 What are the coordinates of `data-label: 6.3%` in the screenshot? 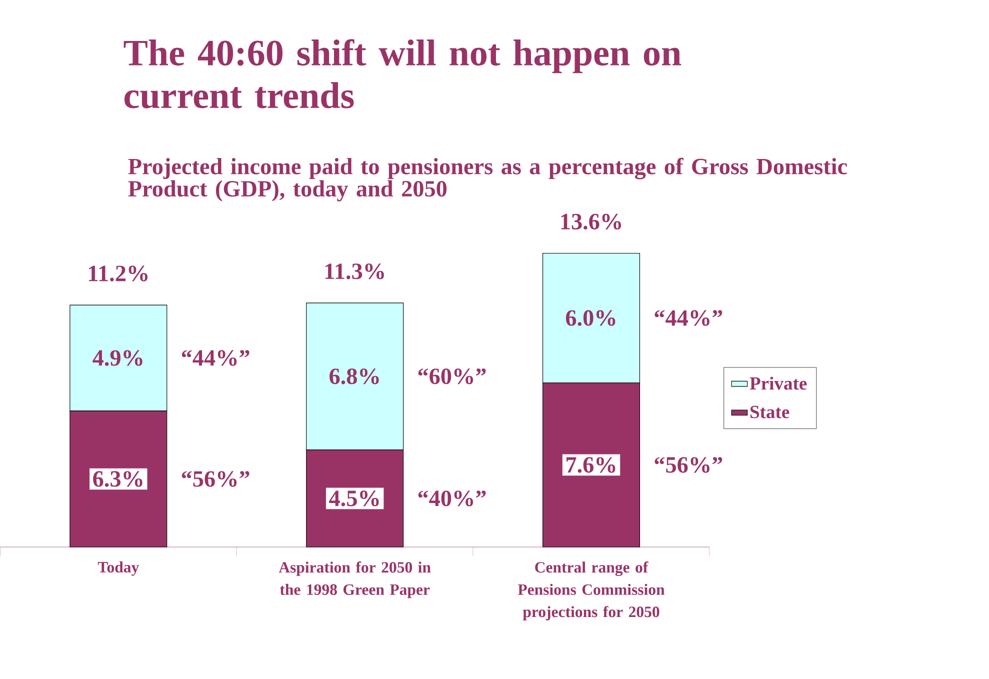 It's located at (117, 479).